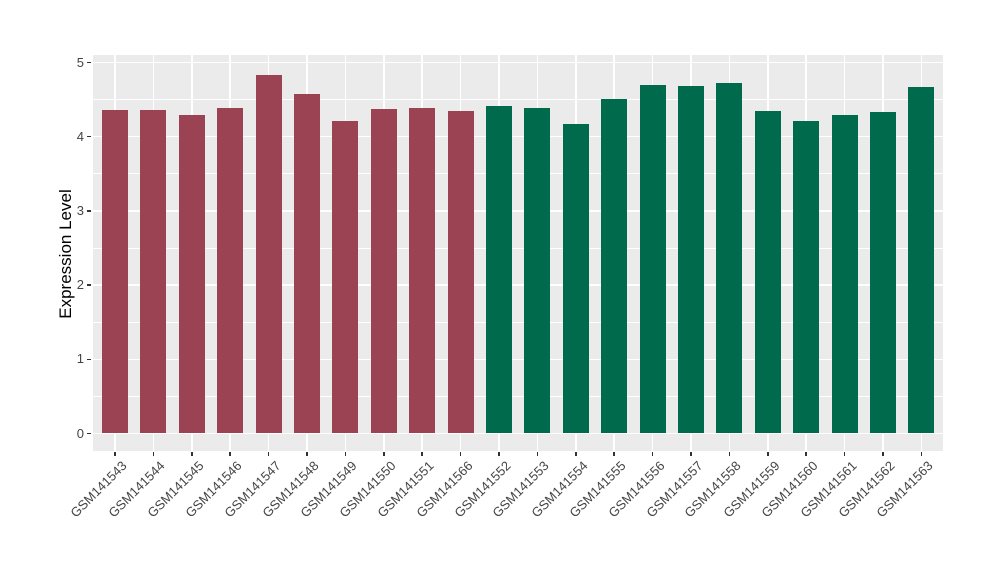  I want to click on bar-GSM141551, so click(422, 270).